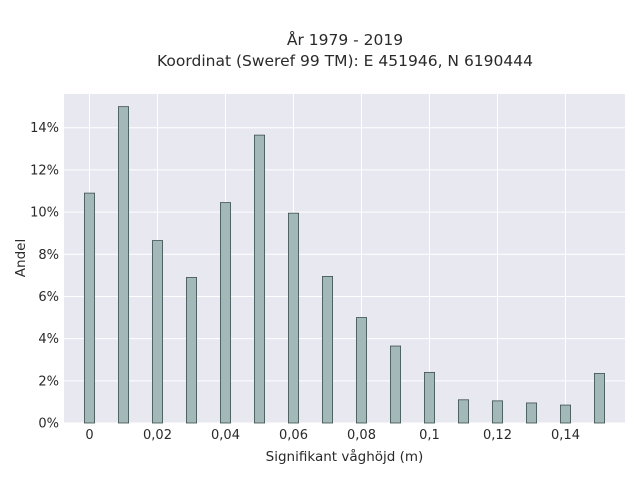  Describe the element at coordinates (44, 276) in the screenshot. I see `y-axis-ticks: 0% 2% 4% 6% 8% 10% 12% 14%` at that location.